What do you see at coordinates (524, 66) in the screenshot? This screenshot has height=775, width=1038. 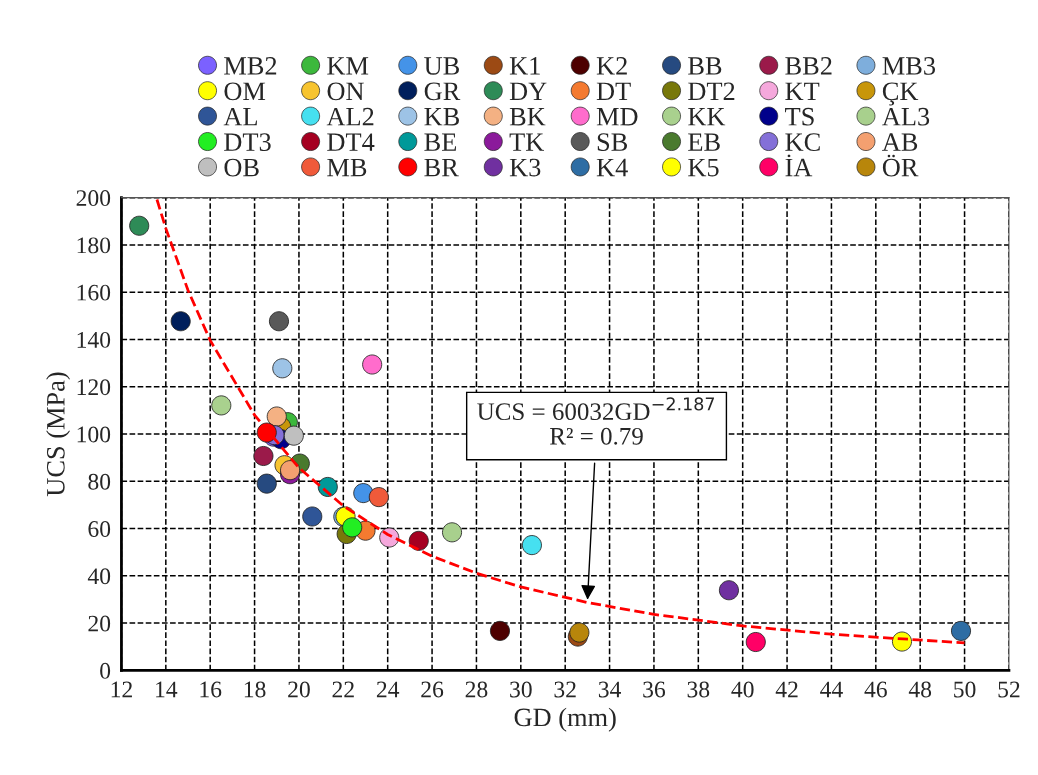 I see `legend-label: K1` at bounding box center [524, 66].